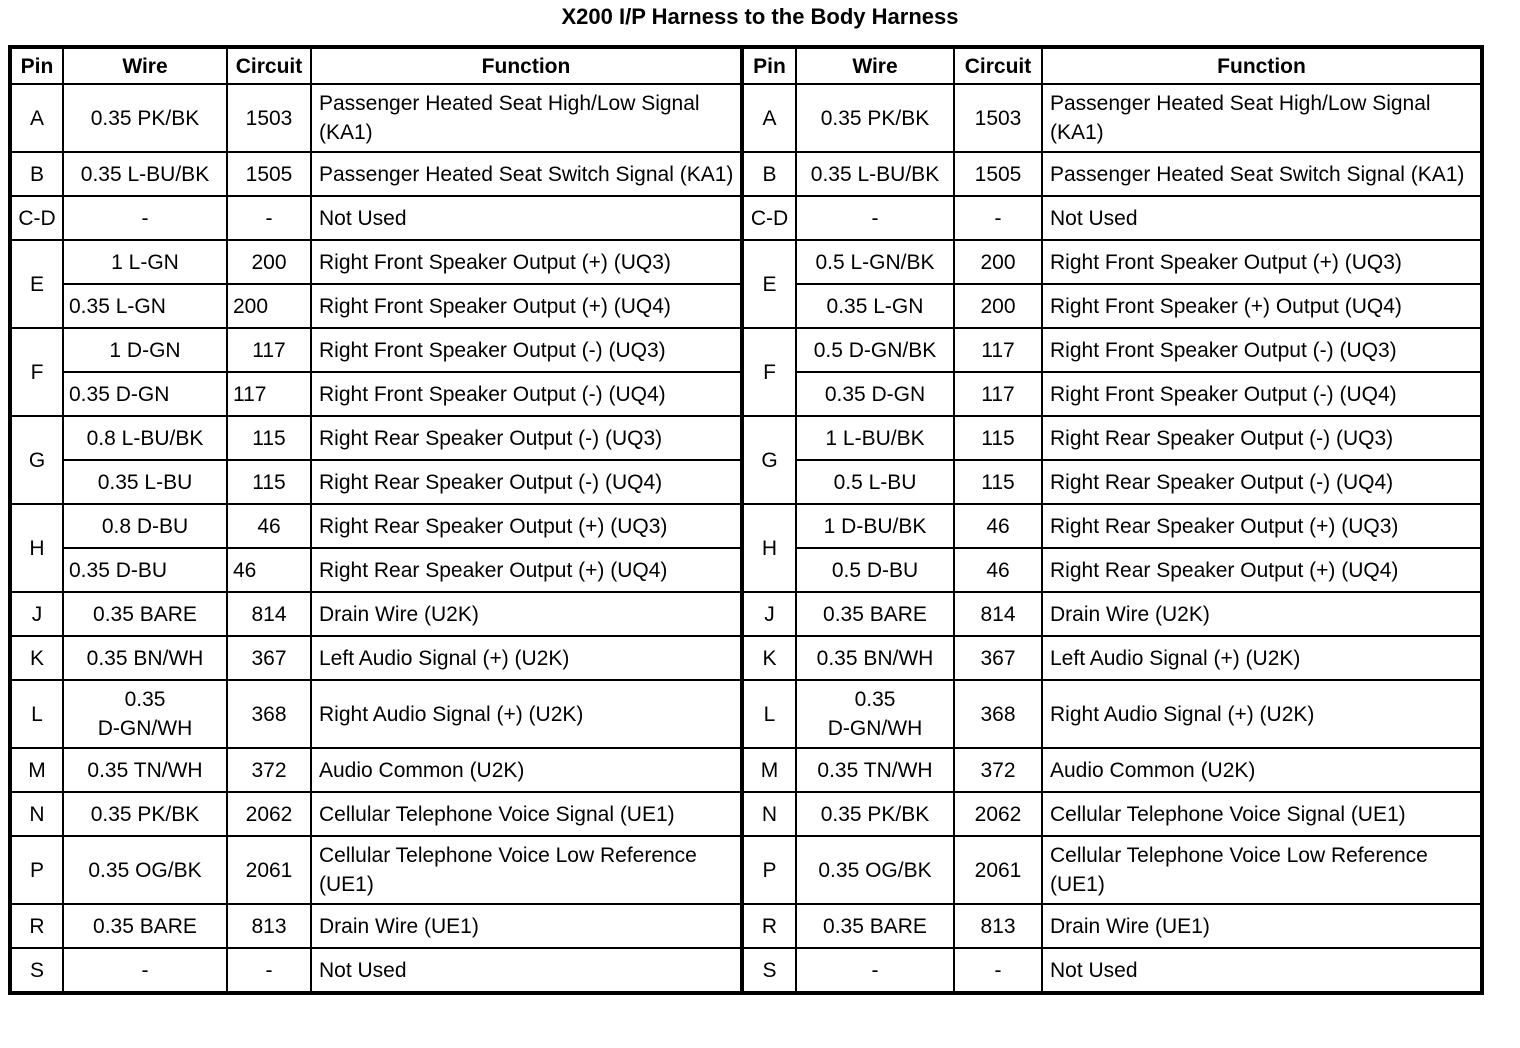  Describe the element at coordinates (875, 570) in the screenshot. I see `wire-cell: 0.5 D-BU` at that location.